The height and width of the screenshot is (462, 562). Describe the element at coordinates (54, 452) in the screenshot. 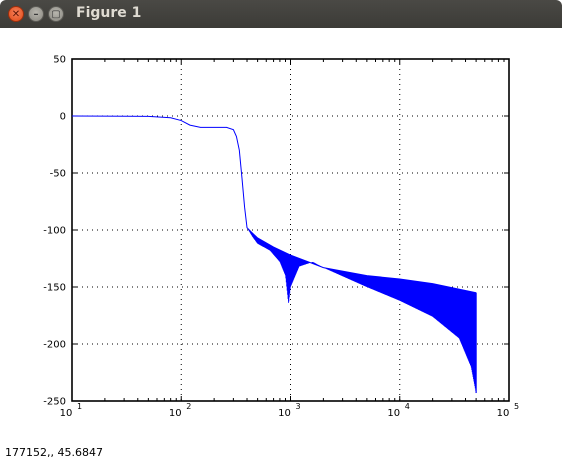

I see `cursor-coordinates: 177152,, 45.6847` at that location.